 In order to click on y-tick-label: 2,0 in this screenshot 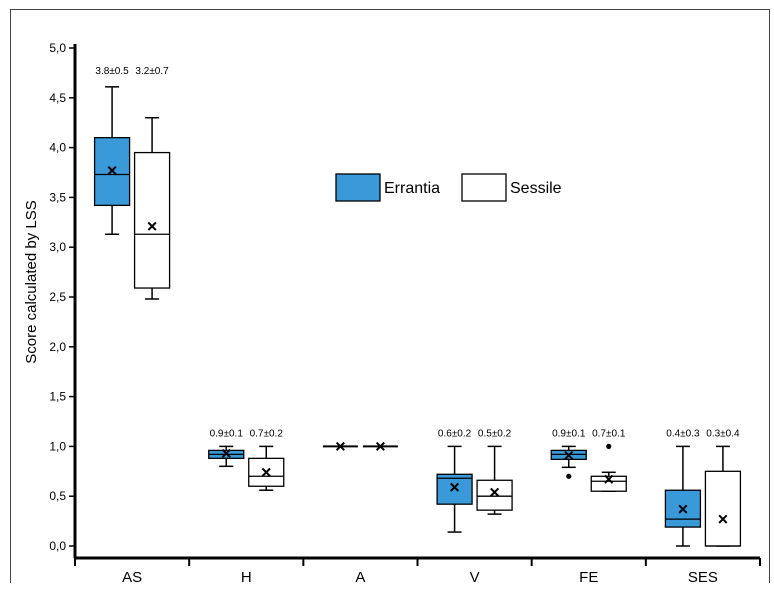, I will do `click(57, 347)`.